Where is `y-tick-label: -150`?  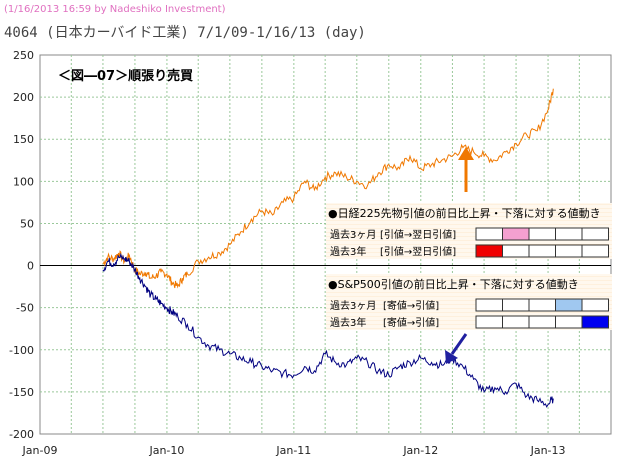 y-tick-label: -150 is located at coordinates (21, 392).